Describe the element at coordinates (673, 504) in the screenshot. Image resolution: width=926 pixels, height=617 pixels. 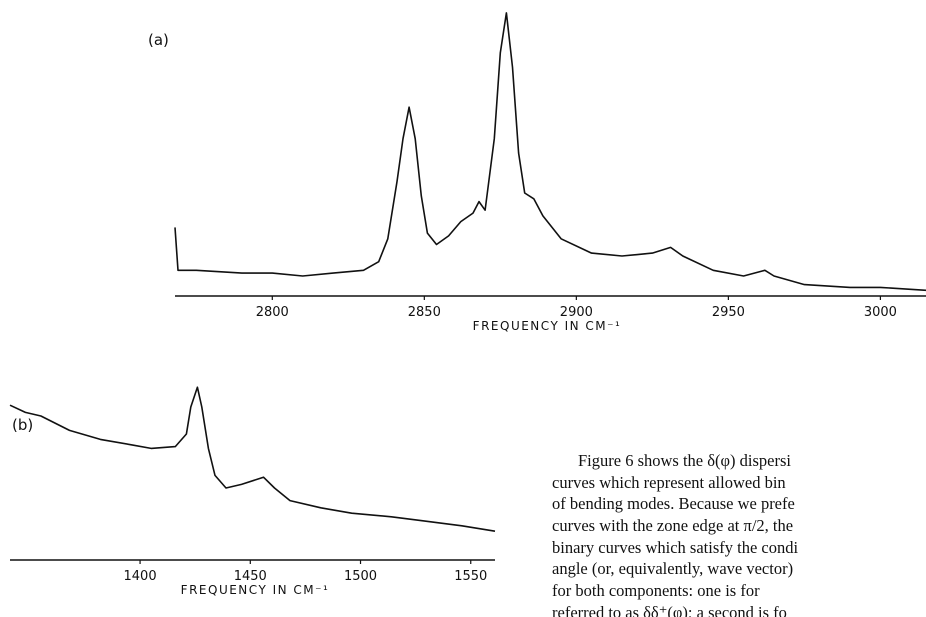
I see `text-line: of bending modes. Because we prefe` at that location.